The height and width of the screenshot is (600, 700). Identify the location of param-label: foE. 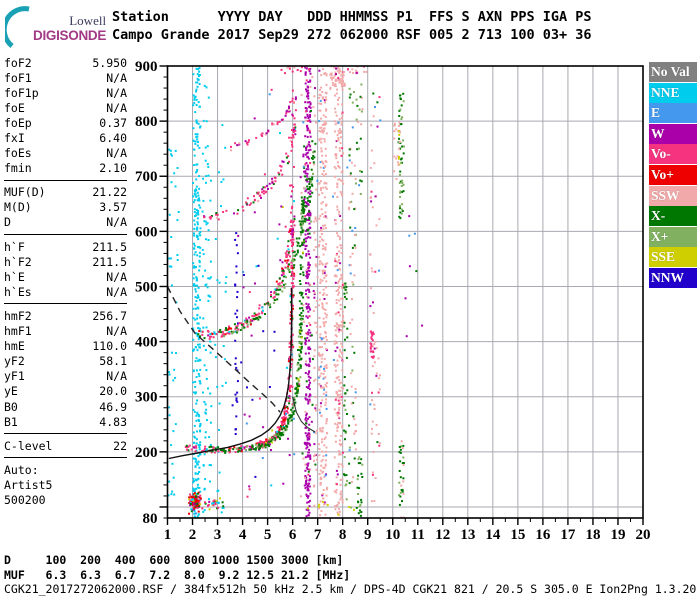
(14, 107).